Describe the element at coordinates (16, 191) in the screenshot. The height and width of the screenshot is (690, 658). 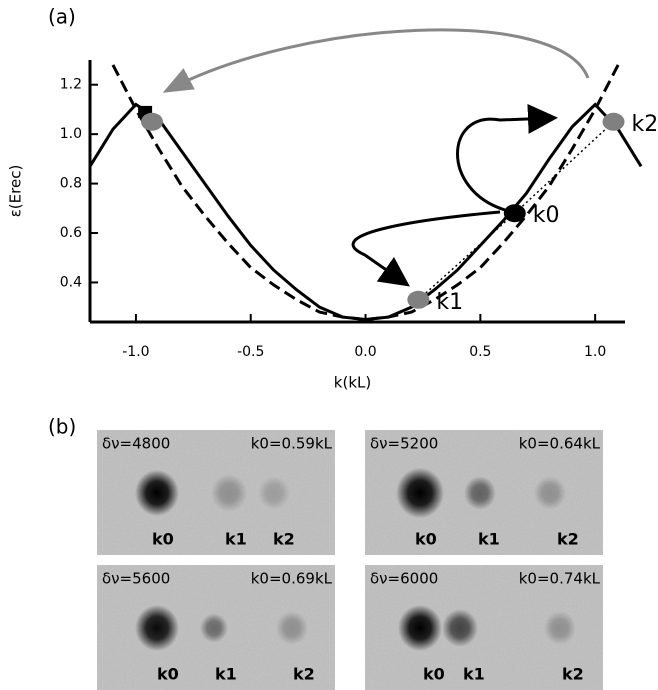
I see `y-axis-label: ε(Erec)` at that location.